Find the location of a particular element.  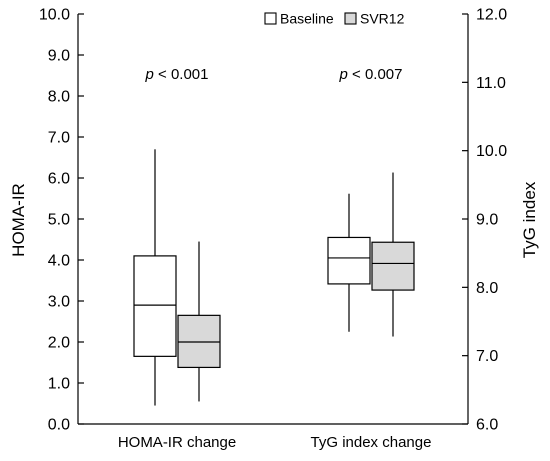

legend-item-svr12: SVR12 is located at coordinates (374, 19).